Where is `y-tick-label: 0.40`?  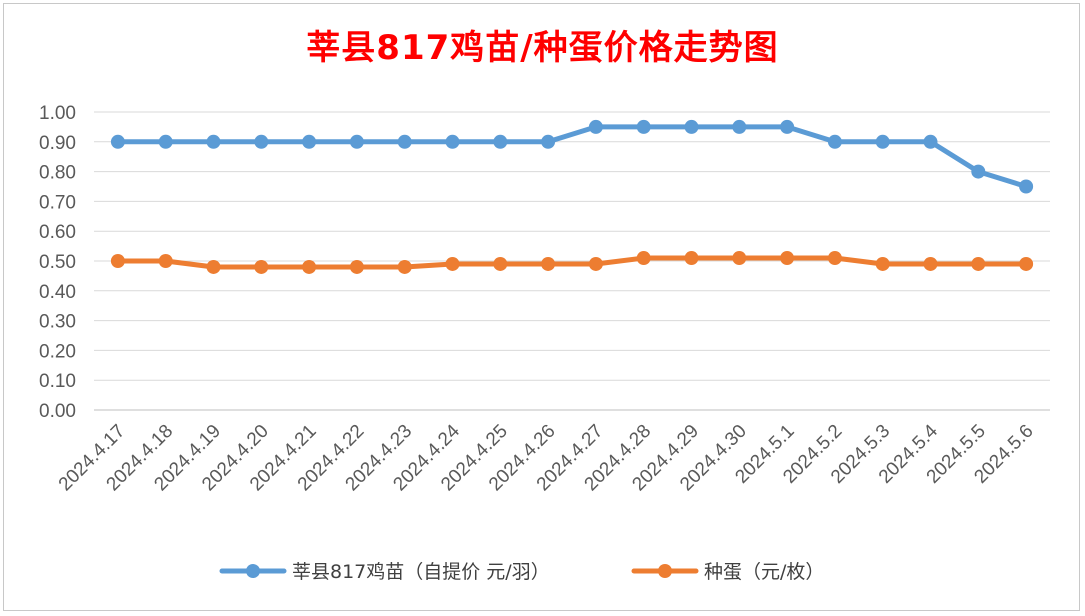
y-tick-label: 0.40 is located at coordinates (57, 292).